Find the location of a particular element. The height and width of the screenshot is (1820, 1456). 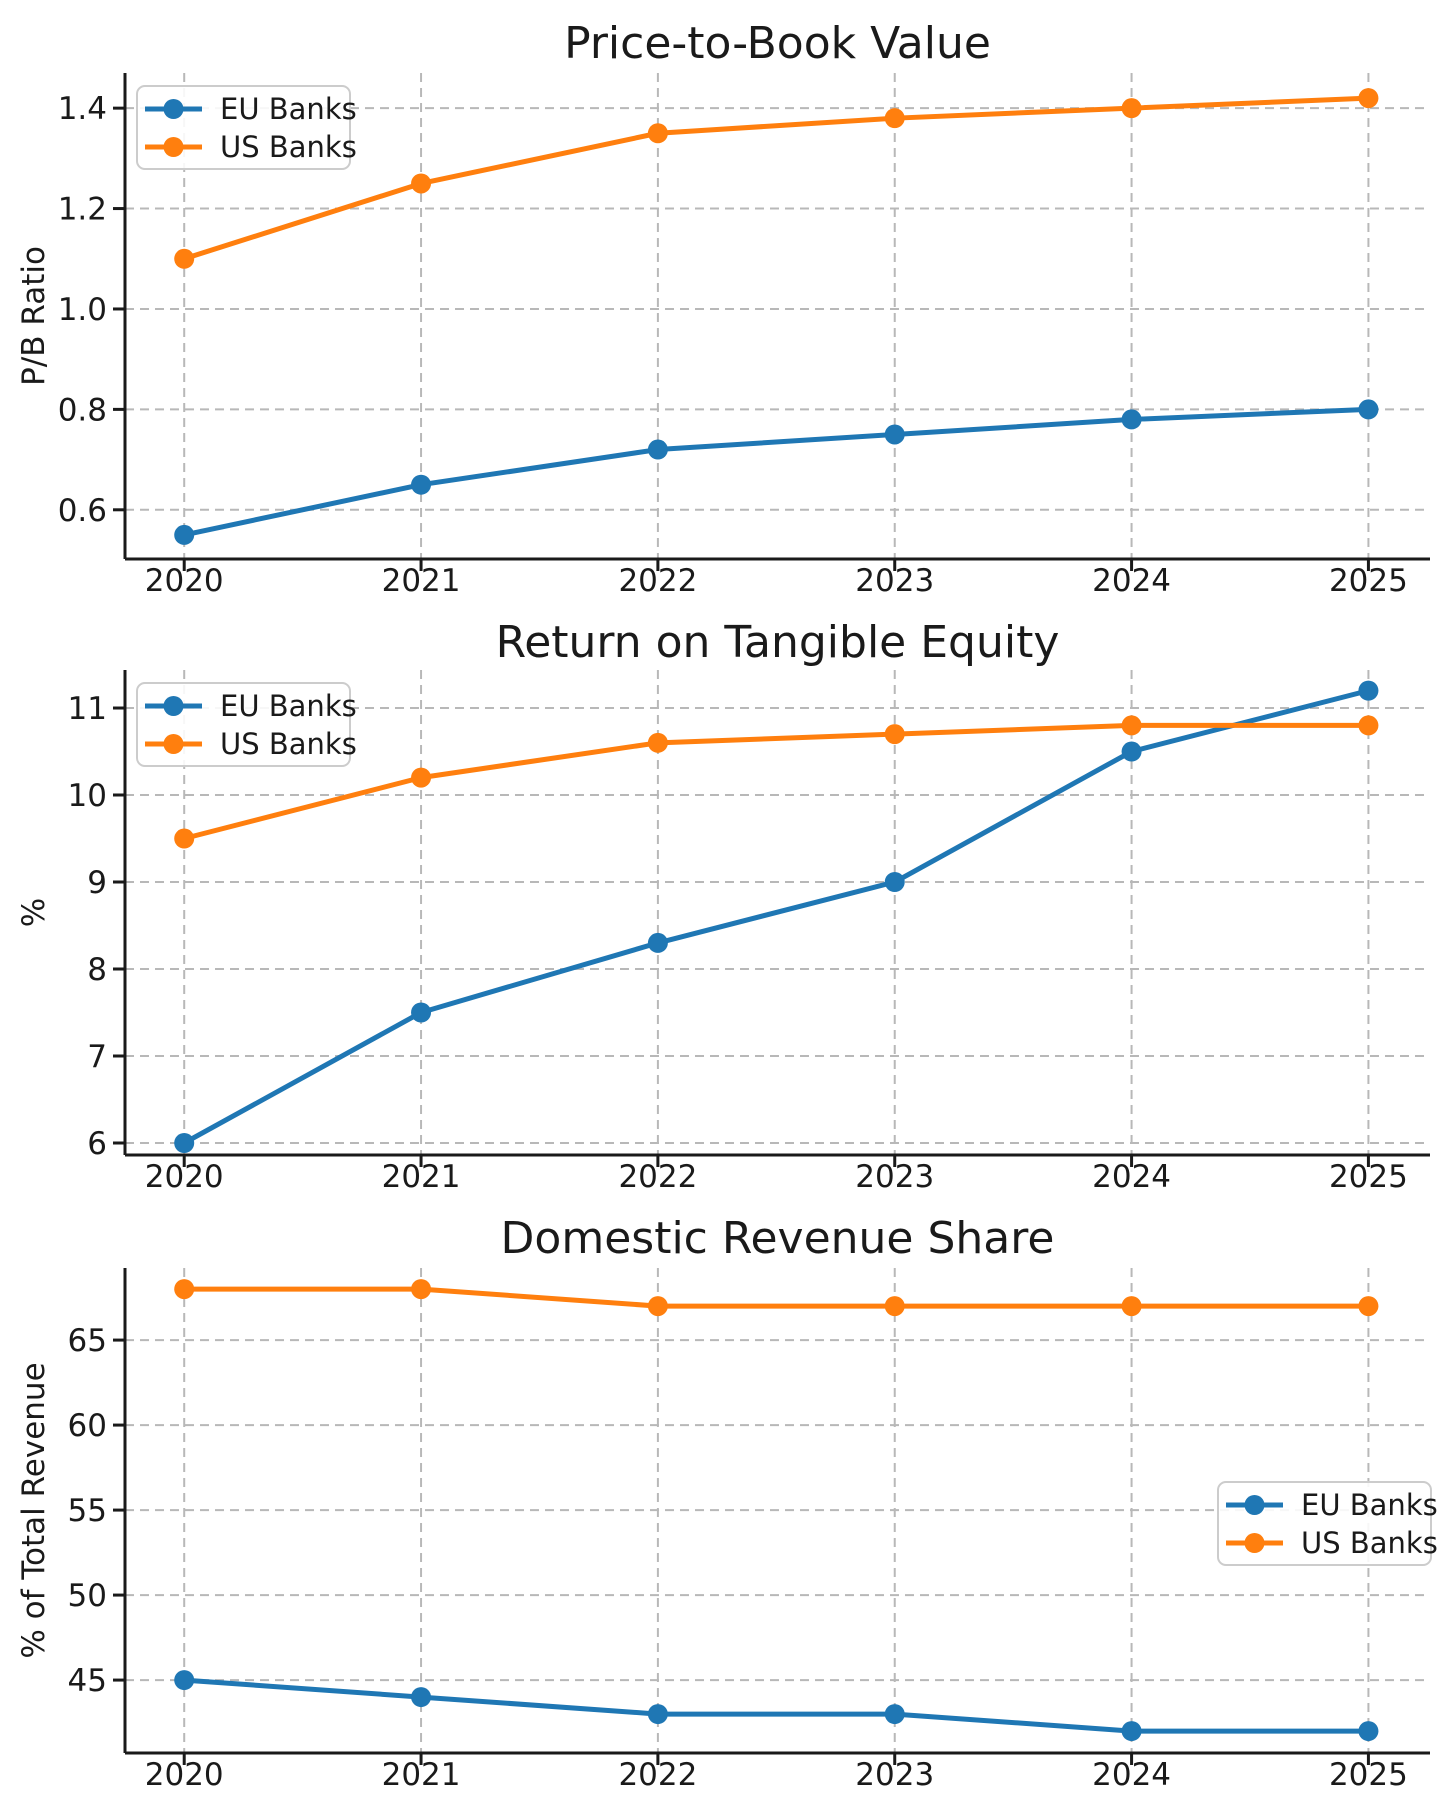

y-tick-label: 0.8 is located at coordinates (82, 410).